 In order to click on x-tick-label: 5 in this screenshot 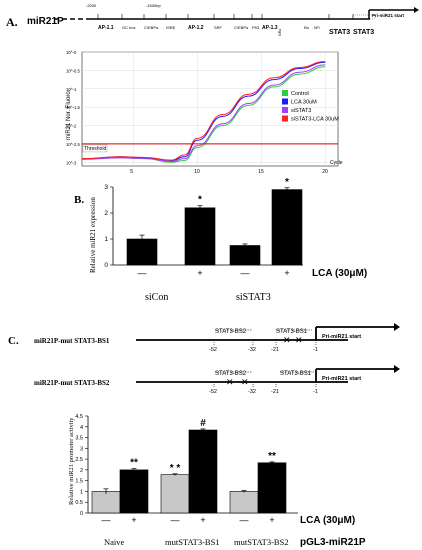, I will do `click(131, 172)`.